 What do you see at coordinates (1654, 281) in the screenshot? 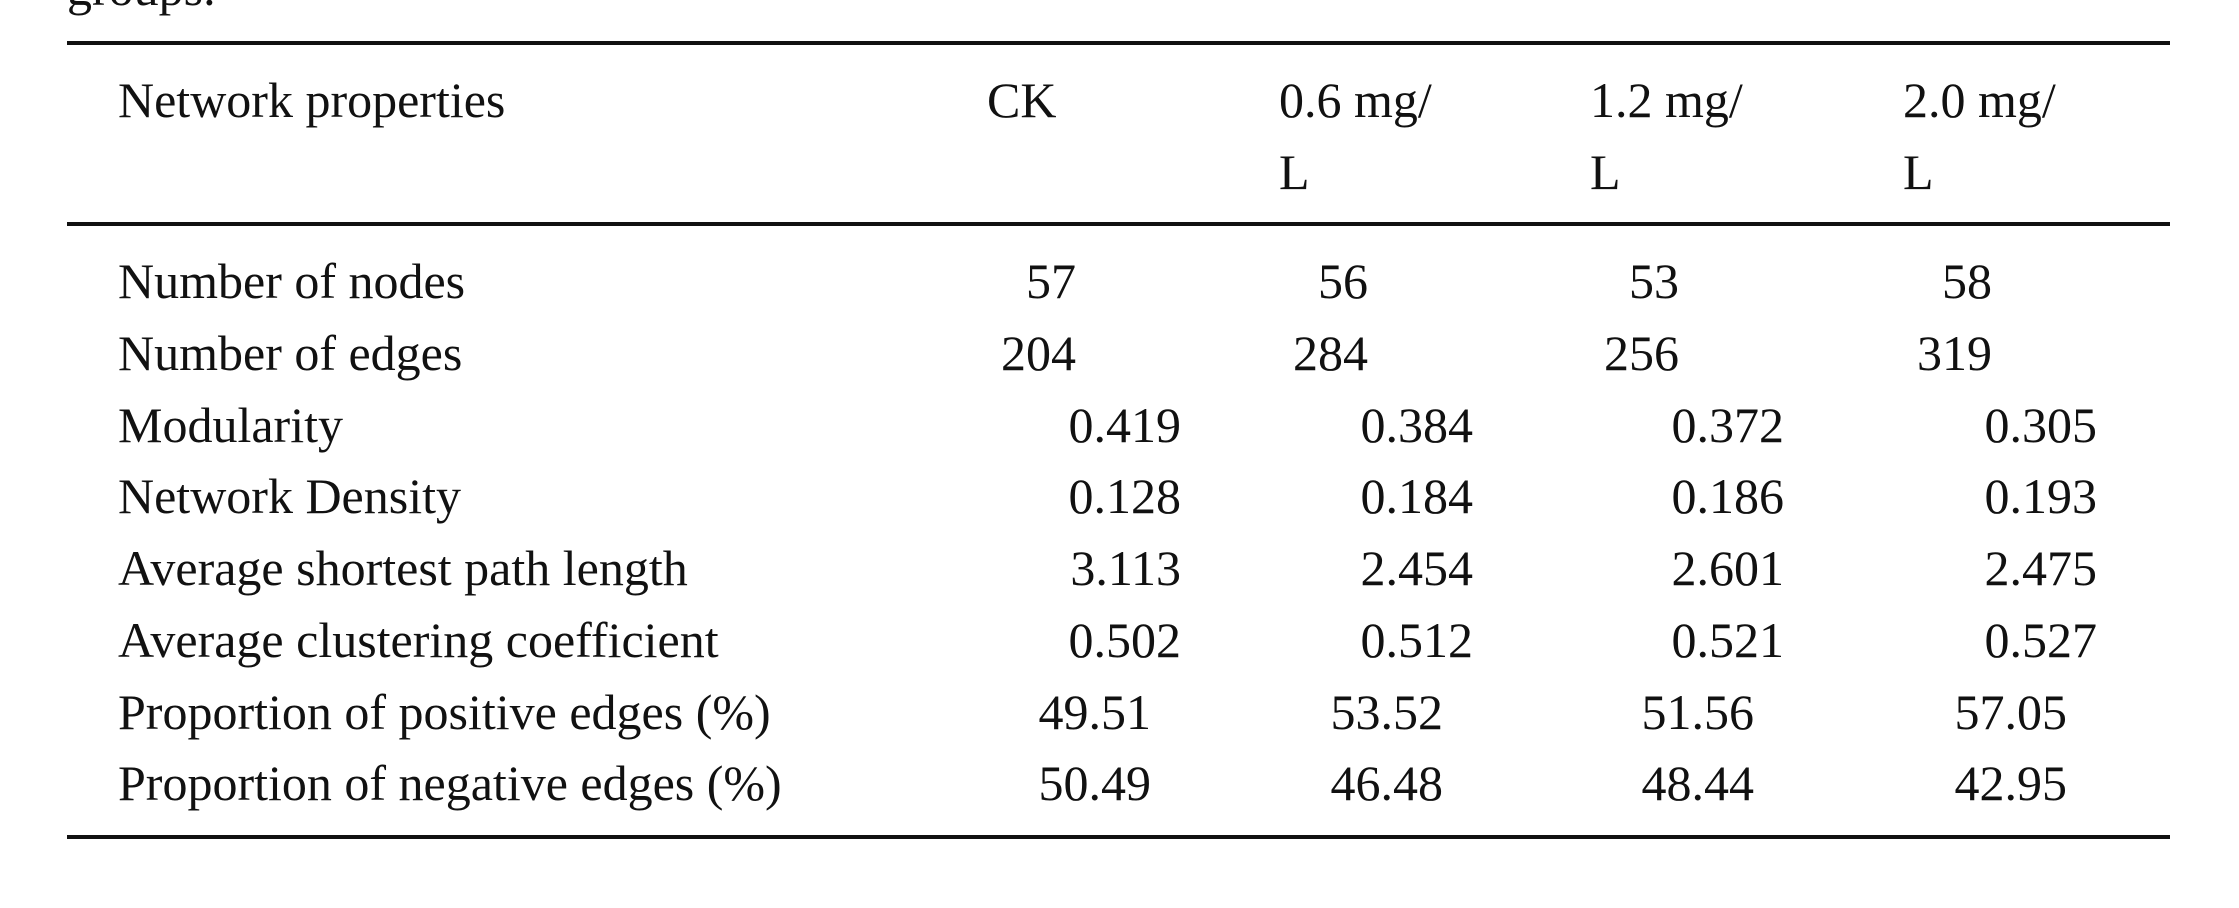
I see `cell-value: 53` at bounding box center [1654, 281].